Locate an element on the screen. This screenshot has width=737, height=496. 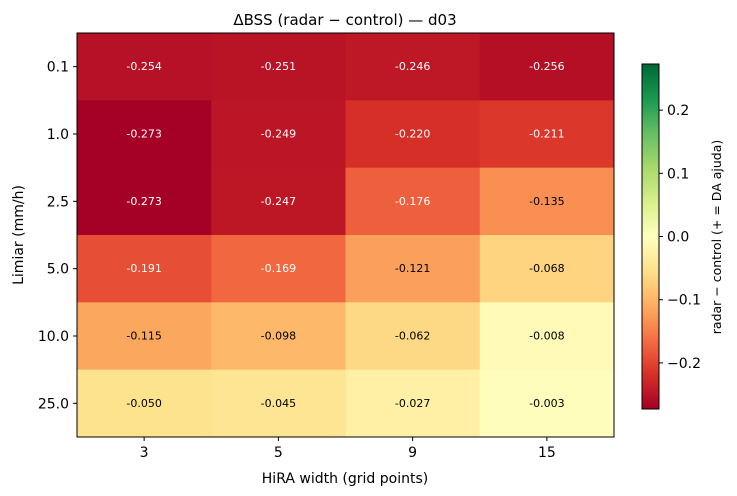
cell-value-label: -0.256 is located at coordinates (546, 66).